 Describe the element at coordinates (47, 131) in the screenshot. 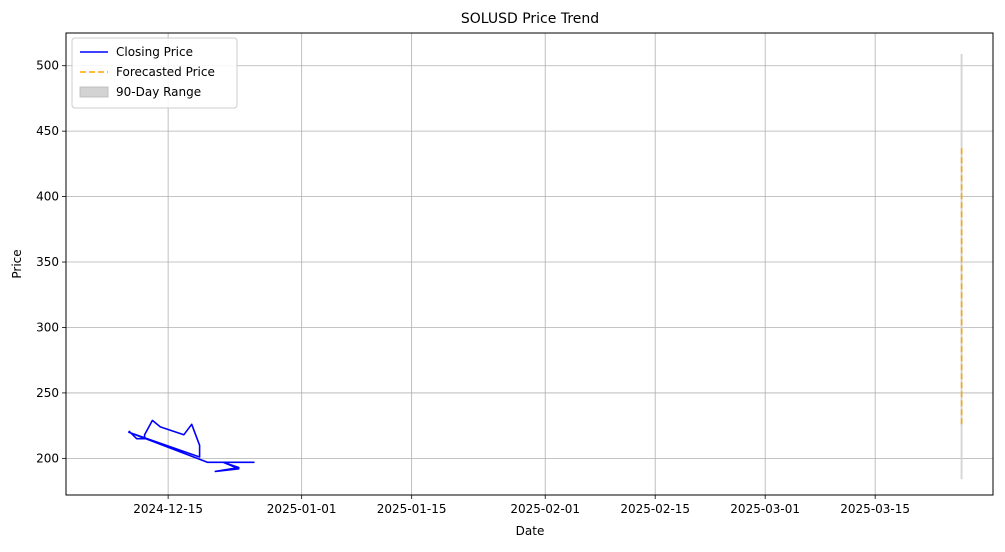

I see `y-tick-label: 450` at that location.